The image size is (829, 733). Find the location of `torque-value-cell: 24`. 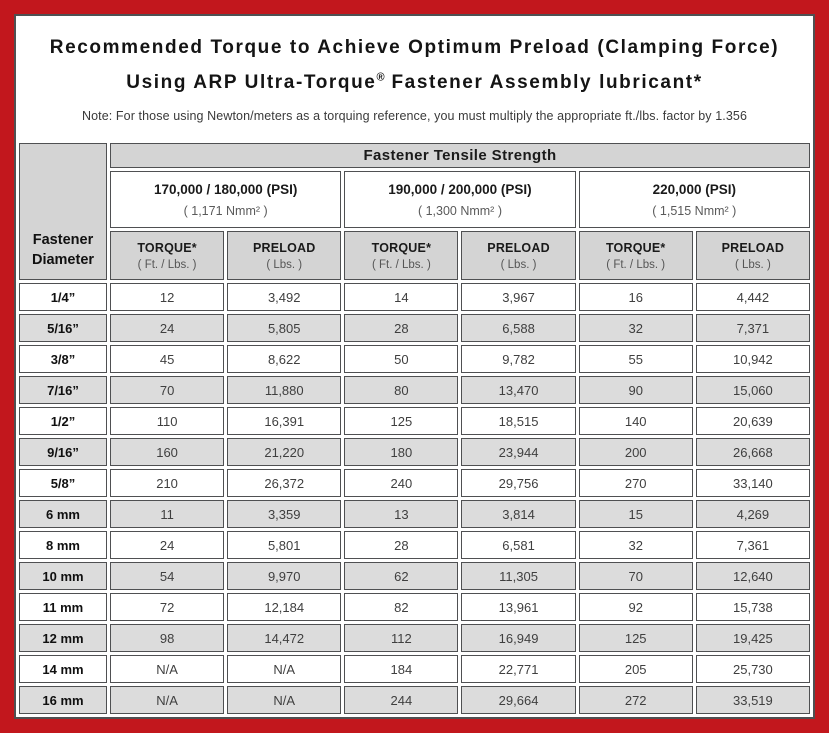

torque-value-cell: 24 is located at coordinates (167, 328).